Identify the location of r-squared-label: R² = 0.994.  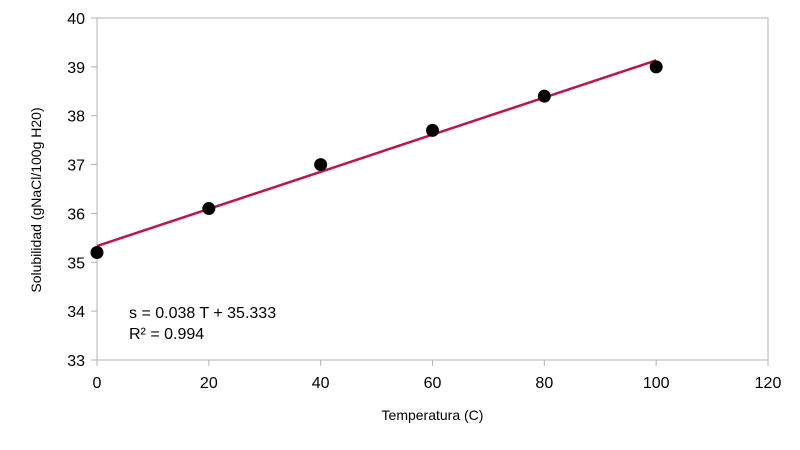
(166, 334).